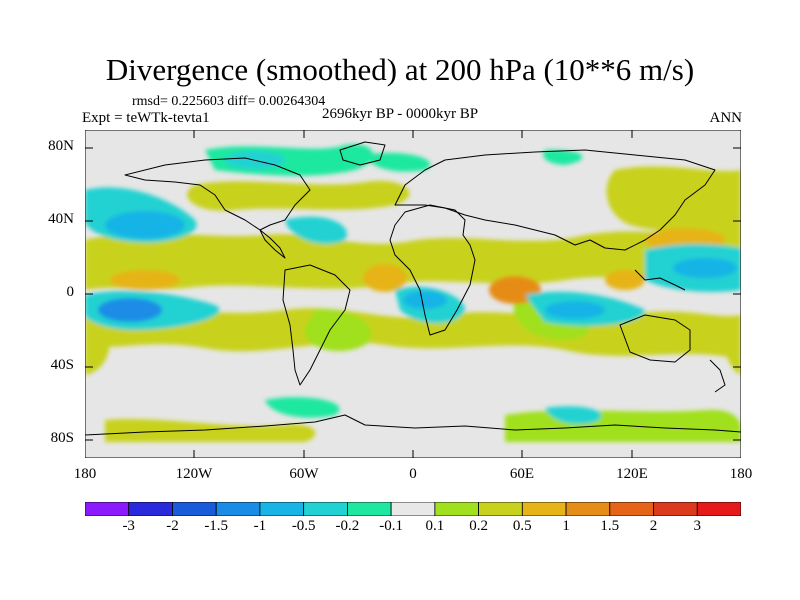 The image size is (800, 600). What do you see at coordinates (697, 526) in the screenshot?
I see `colorbar-label: 3` at bounding box center [697, 526].